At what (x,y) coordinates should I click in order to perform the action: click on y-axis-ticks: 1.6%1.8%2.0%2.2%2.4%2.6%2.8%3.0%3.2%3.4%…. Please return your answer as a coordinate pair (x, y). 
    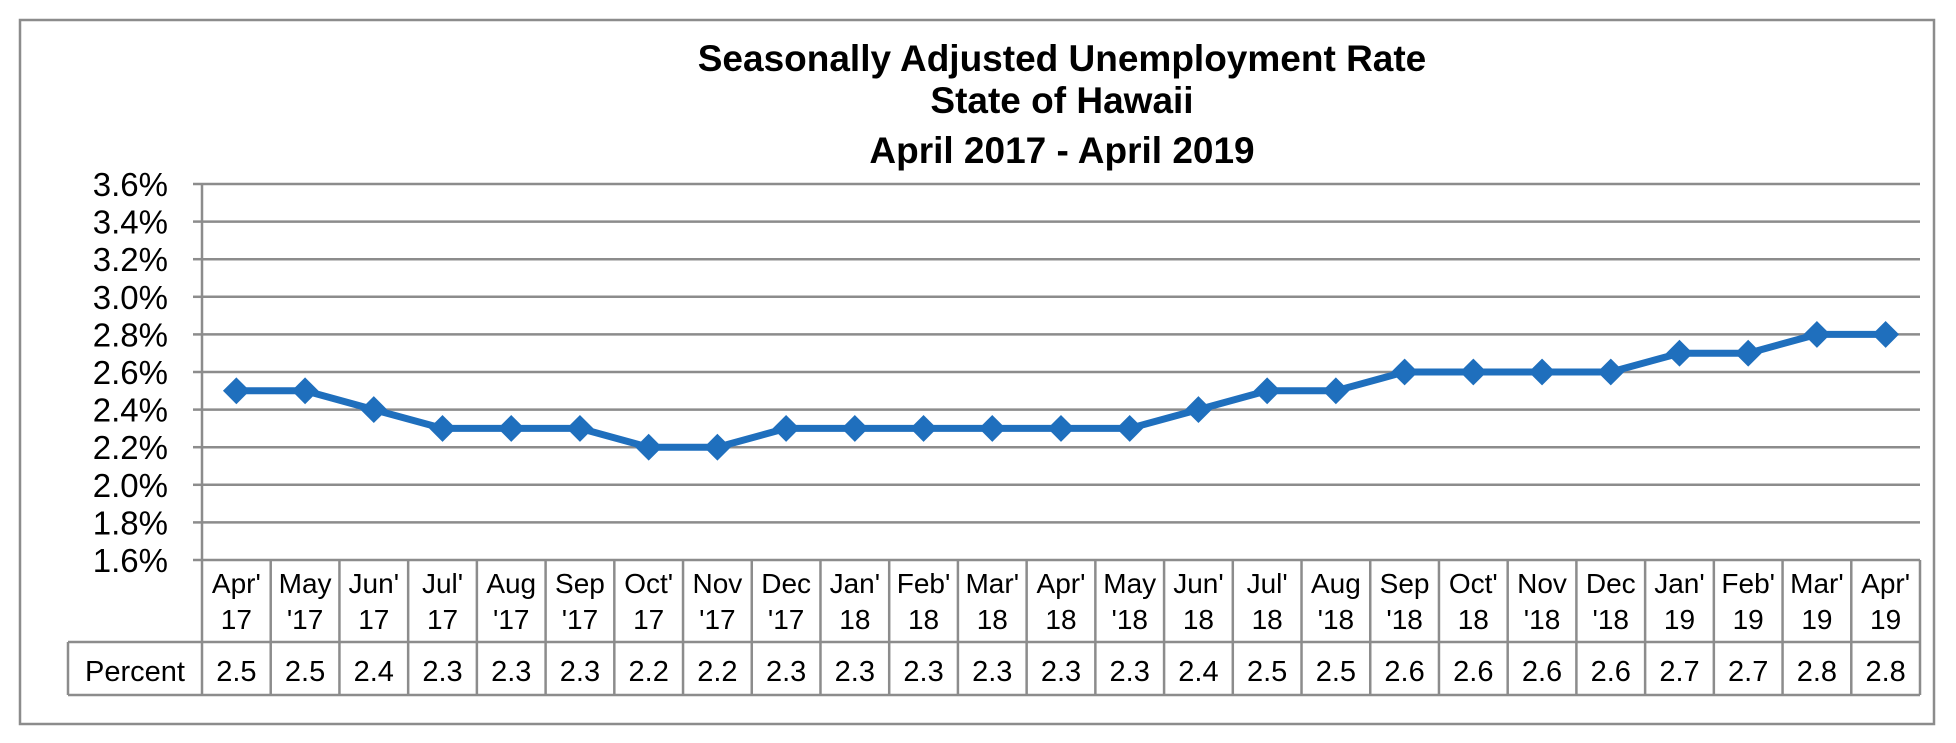
    Looking at the image, I should click on (148, 372).